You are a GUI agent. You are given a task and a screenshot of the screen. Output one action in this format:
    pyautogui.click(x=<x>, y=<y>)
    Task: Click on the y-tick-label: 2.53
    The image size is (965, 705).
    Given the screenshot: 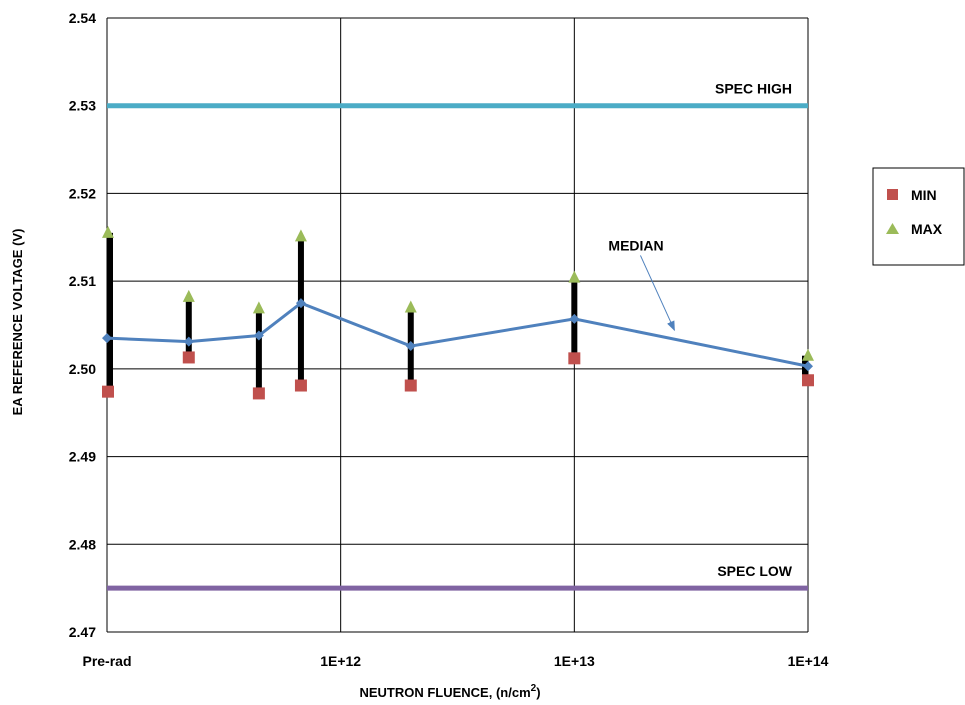 What is the action you would take?
    pyautogui.click(x=82, y=106)
    